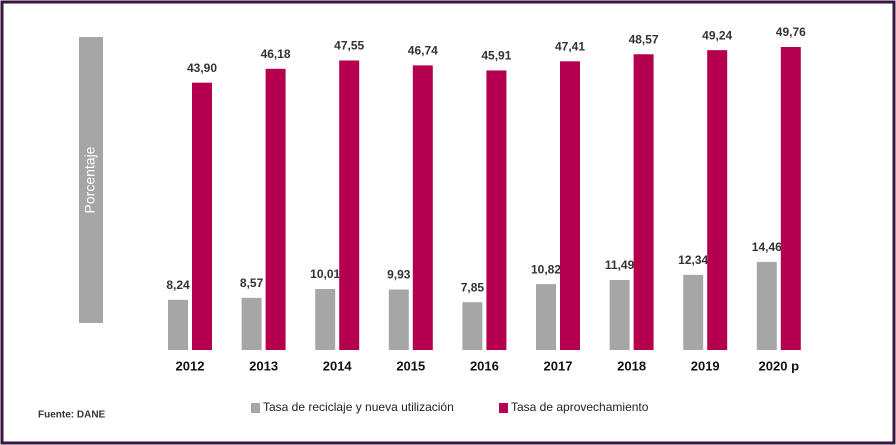  Describe the element at coordinates (473, 287) in the screenshot. I see `data-label: 7,85` at that location.